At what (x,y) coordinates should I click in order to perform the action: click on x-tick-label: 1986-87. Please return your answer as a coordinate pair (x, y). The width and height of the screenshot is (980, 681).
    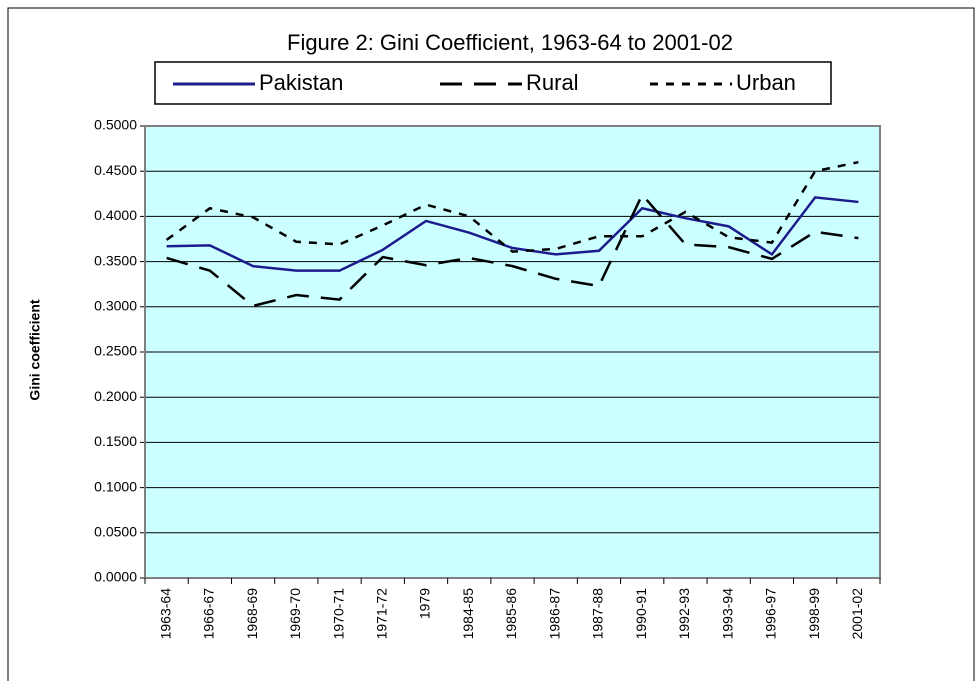
    Looking at the image, I should click on (554, 614).